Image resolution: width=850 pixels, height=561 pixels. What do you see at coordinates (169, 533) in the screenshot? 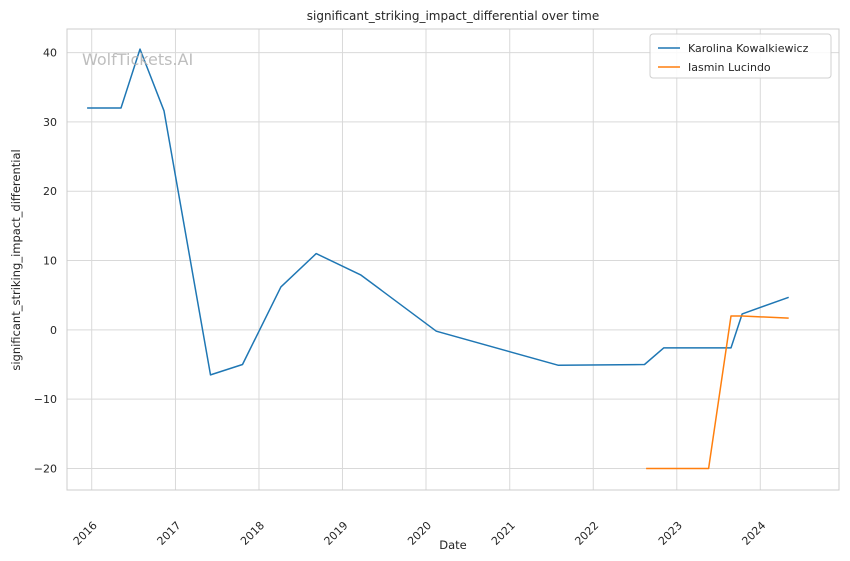
I see `x-tick-label: 2017` at bounding box center [169, 533].